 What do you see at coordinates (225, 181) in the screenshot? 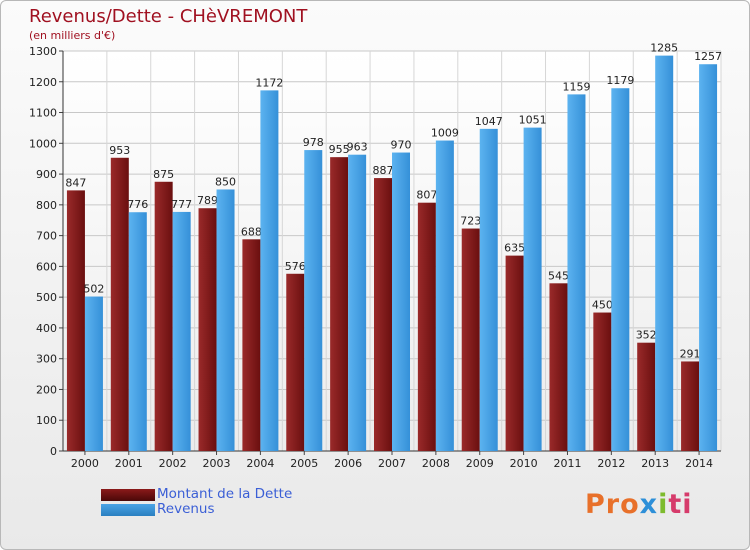
I see `data-label-revenue: 850` at bounding box center [225, 181].